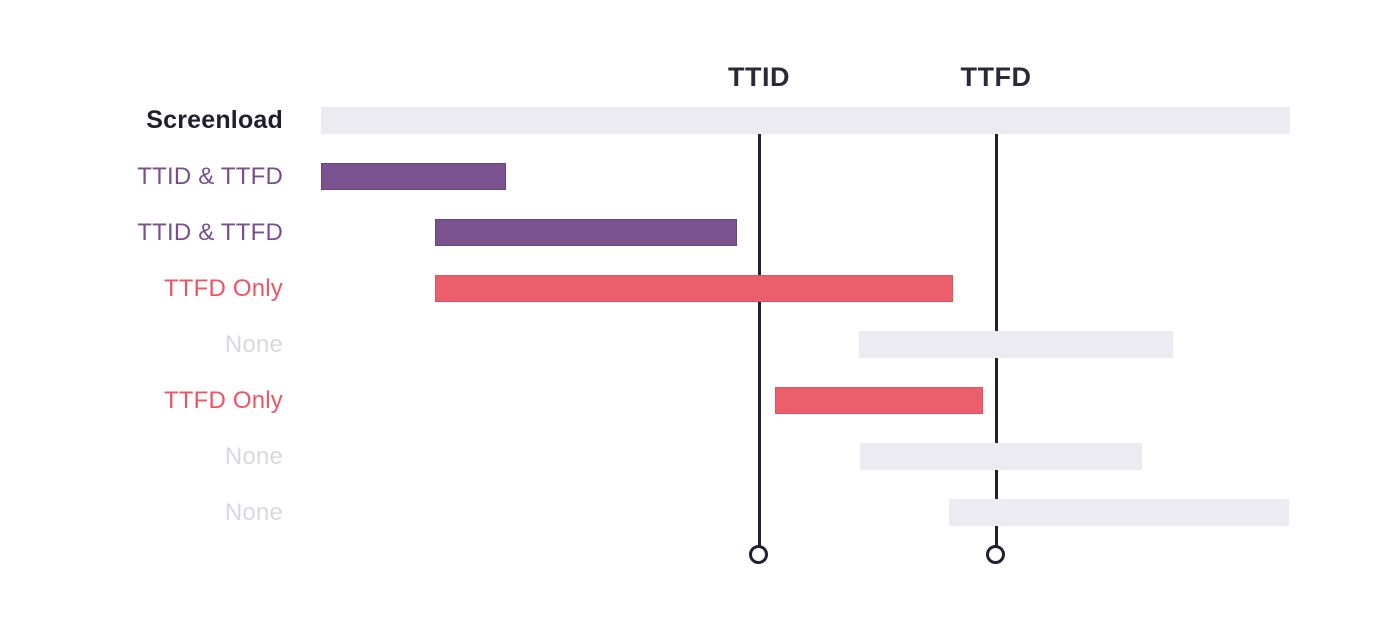  What do you see at coordinates (253, 456) in the screenshot?
I see `row-label-7: None` at bounding box center [253, 456].